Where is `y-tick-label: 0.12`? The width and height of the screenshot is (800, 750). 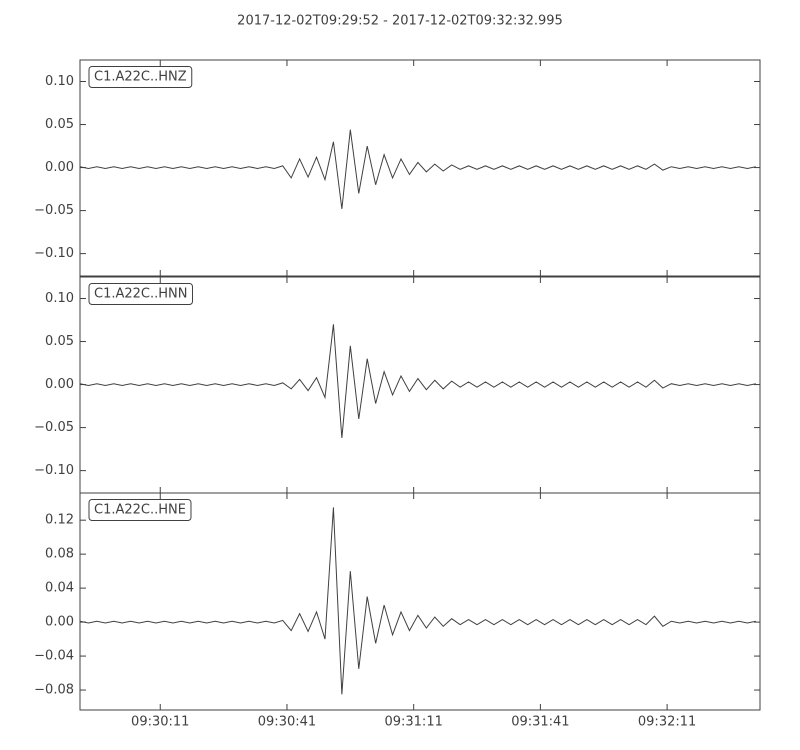
y-tick-label: 0.12 is located at coordinates (59, 520).